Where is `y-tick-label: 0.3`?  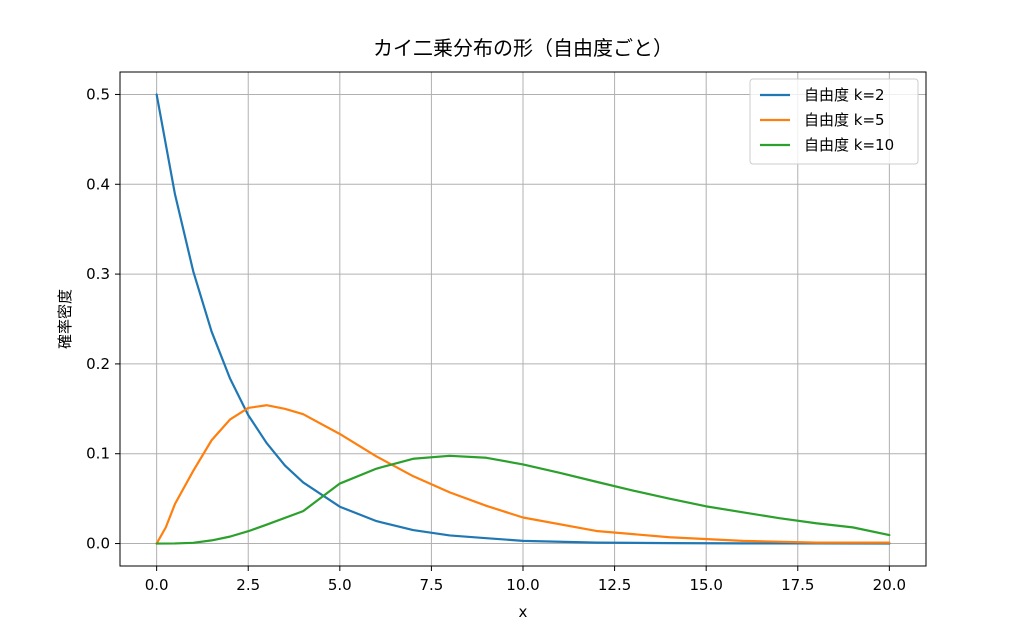 y-tick-label: 0.3 is located at coordinates (98, 274).